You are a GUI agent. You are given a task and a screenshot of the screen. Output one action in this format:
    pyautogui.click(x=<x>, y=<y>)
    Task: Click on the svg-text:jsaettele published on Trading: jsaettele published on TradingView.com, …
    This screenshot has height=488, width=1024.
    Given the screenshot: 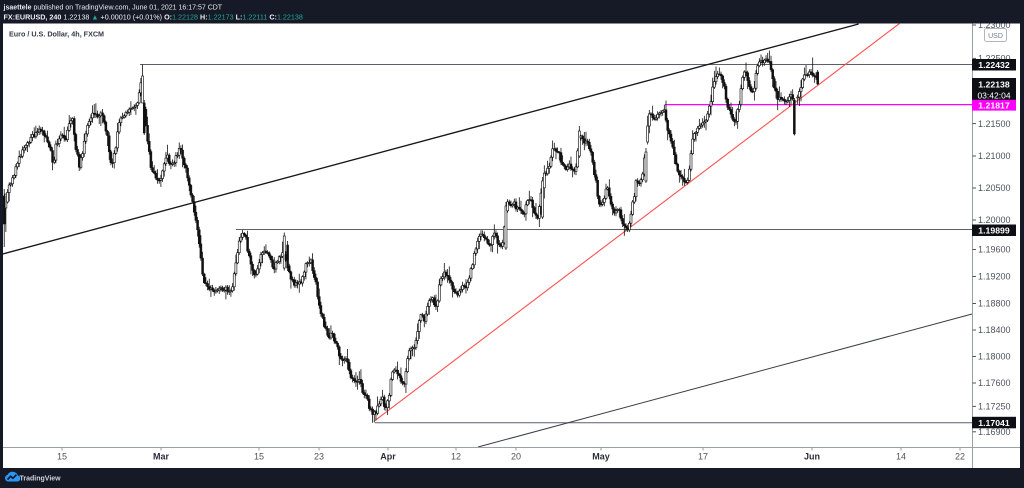 What is the action you would take?
    pyautogui.click(x=113, y=7)
    